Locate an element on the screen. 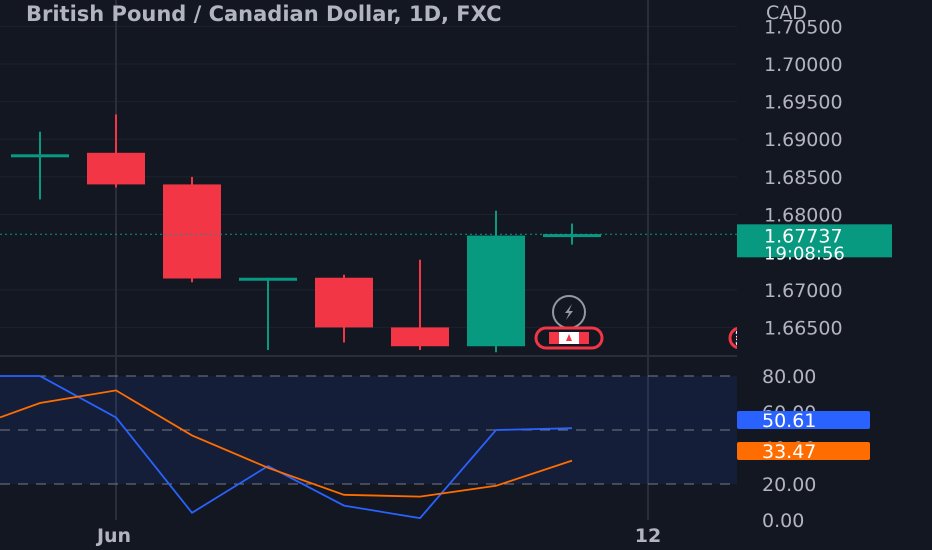 The image size is (932, 550). lightning-bolt is located at coordinates (569, 312).